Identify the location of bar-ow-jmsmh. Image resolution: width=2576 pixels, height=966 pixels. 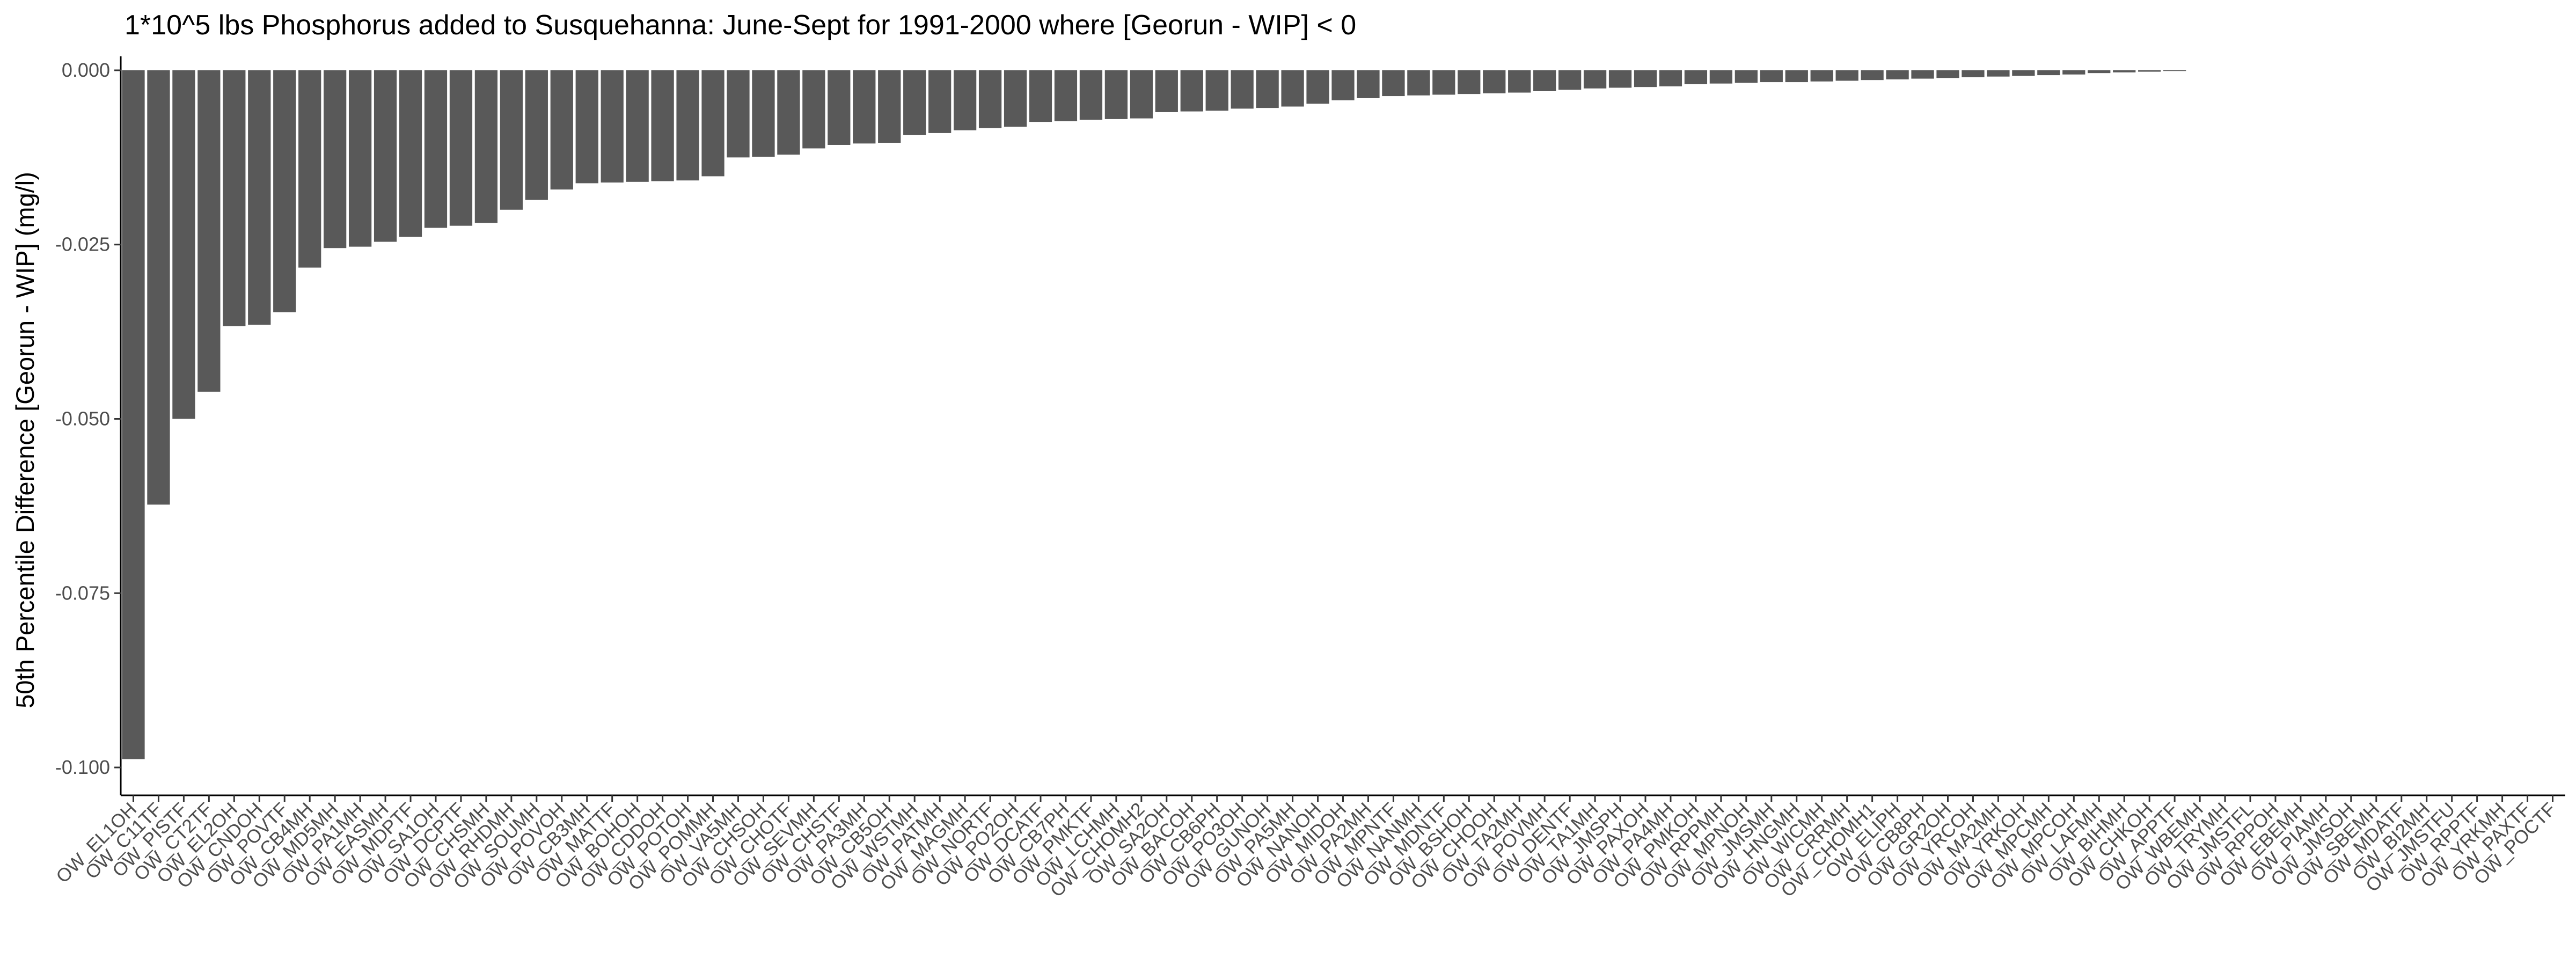
(1771, 76).